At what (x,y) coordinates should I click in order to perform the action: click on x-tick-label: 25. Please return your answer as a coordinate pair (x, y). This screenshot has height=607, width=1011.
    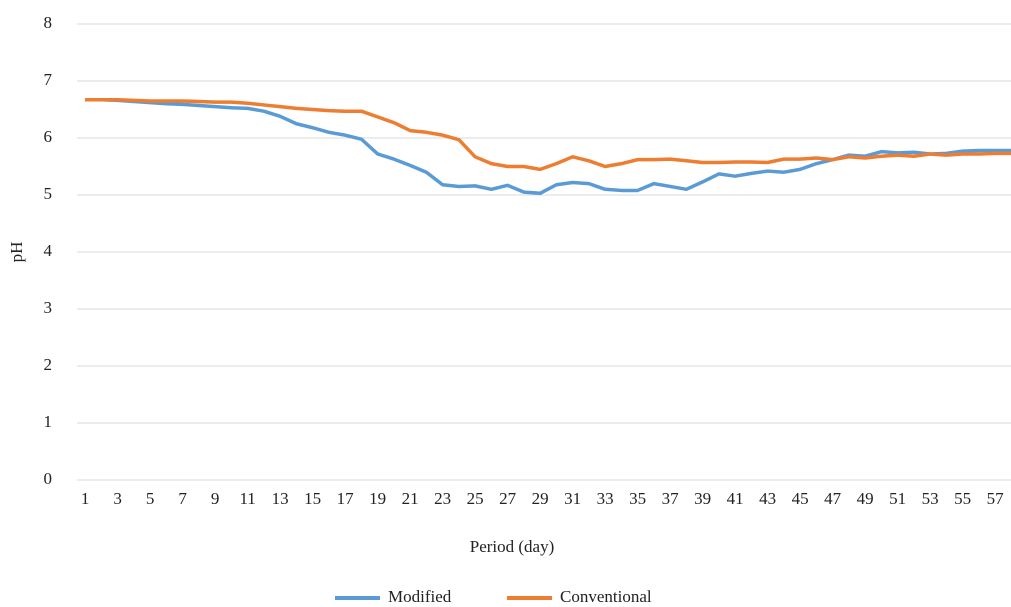
    Looking at the image, I should click on (475, 498).